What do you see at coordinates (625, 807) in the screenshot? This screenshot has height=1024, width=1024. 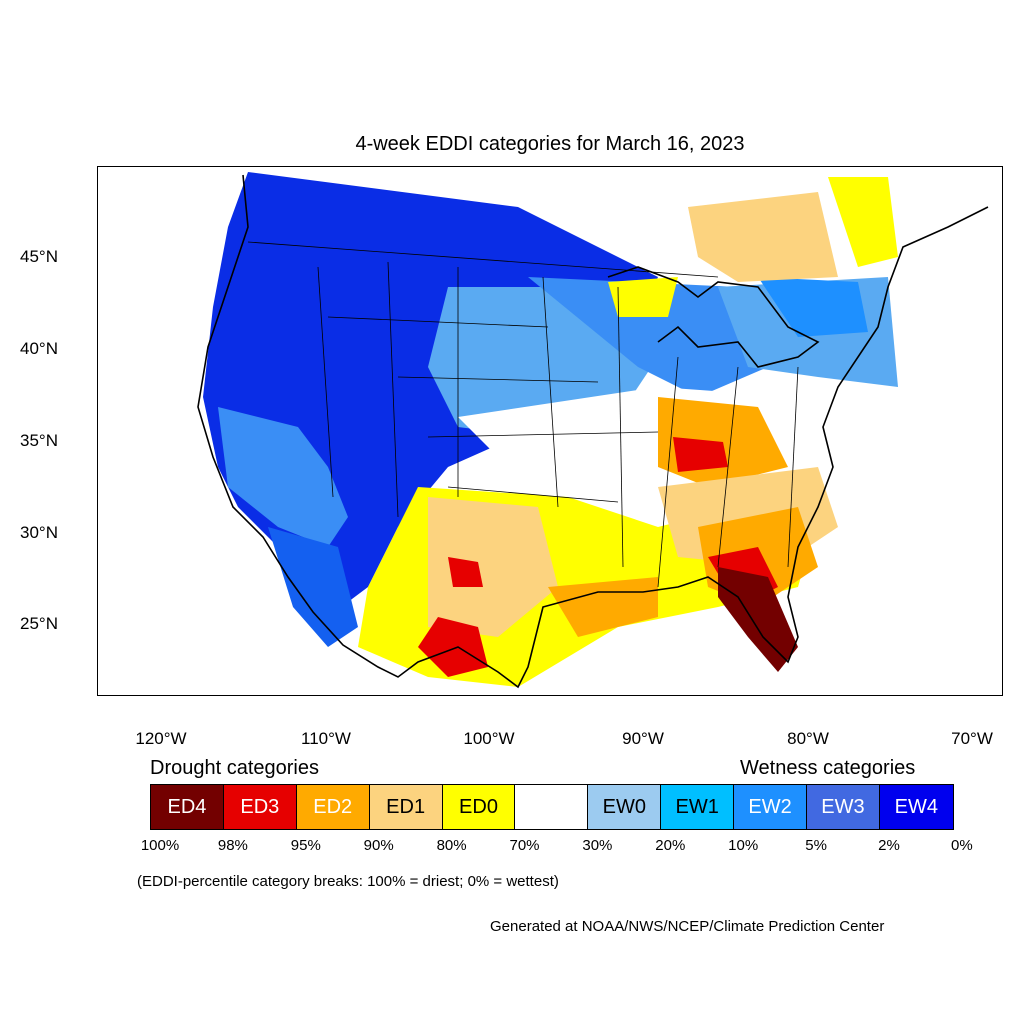 I see `legend-cell-ew0: EW0` at bounding box center [625, 807].